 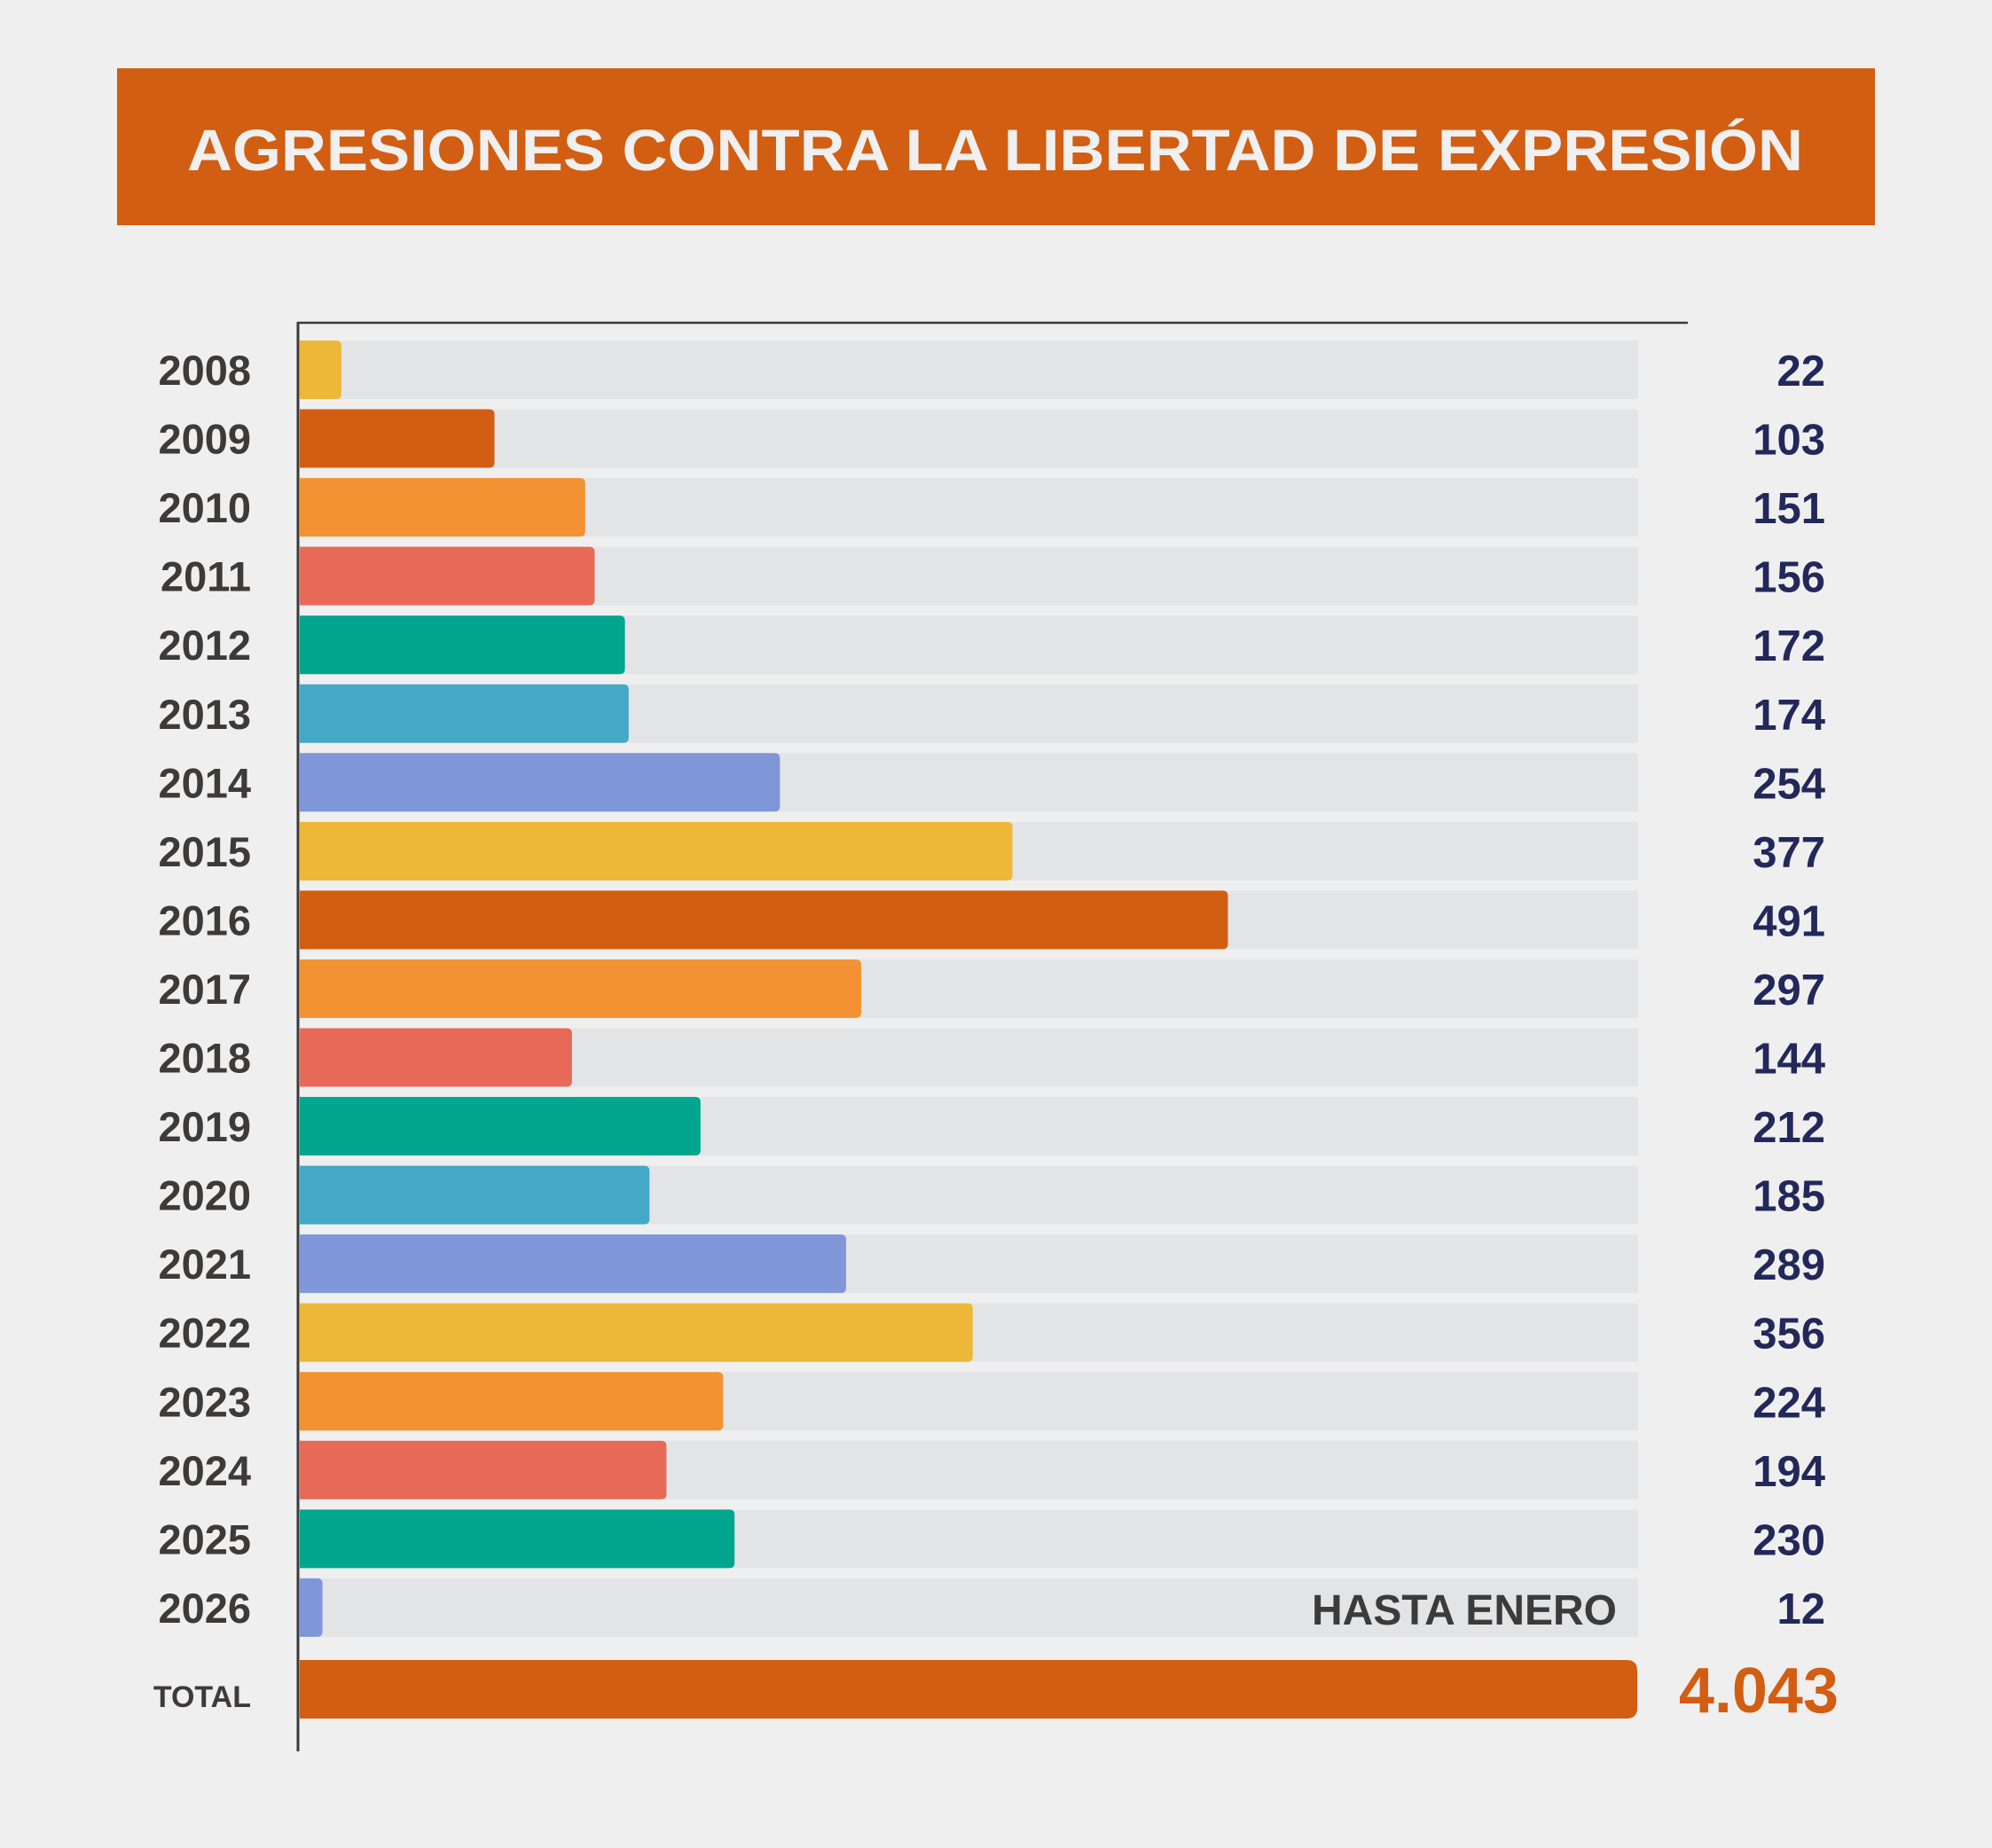 I want to click on bar-2024, so click(x=483, y=1470).